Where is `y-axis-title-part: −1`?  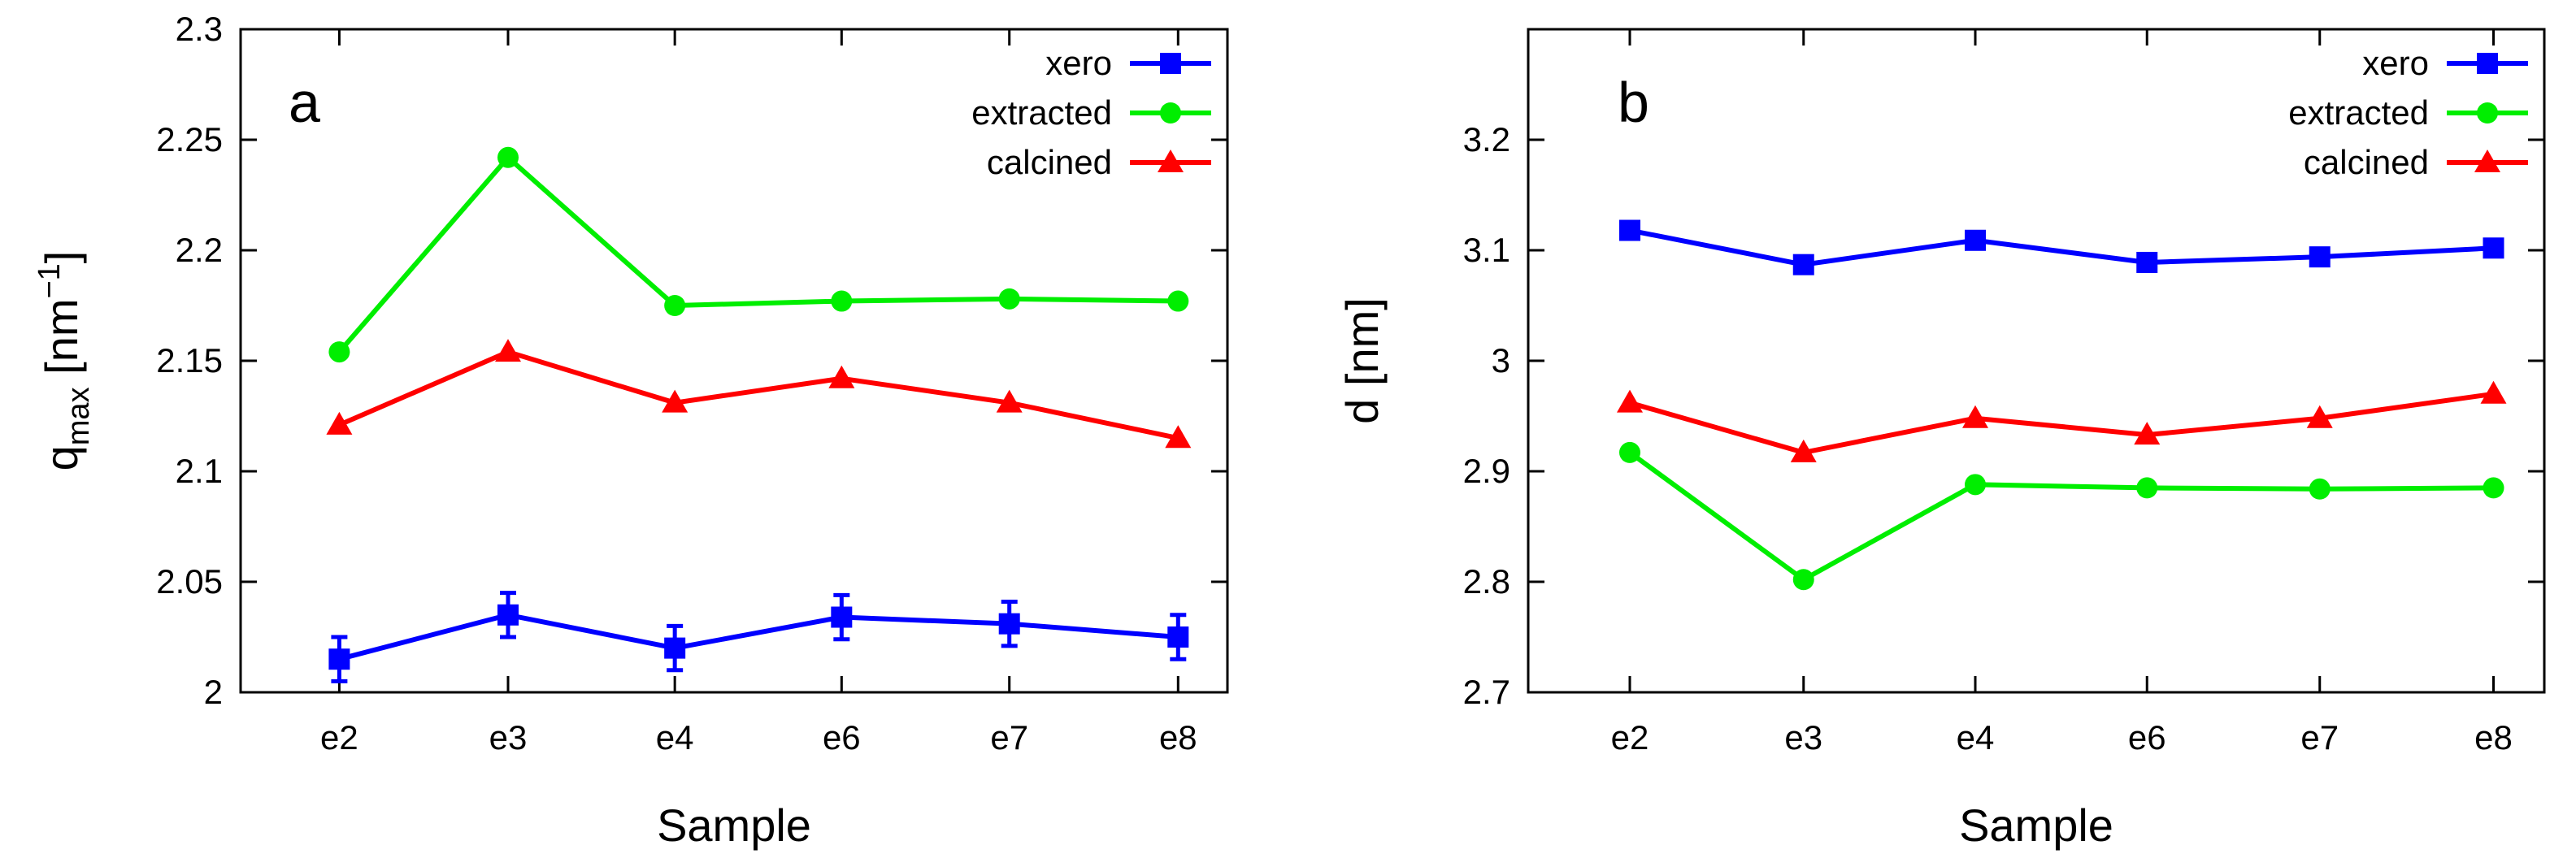 y-axis-title-part: −1 is located at coordinates (50, 281).